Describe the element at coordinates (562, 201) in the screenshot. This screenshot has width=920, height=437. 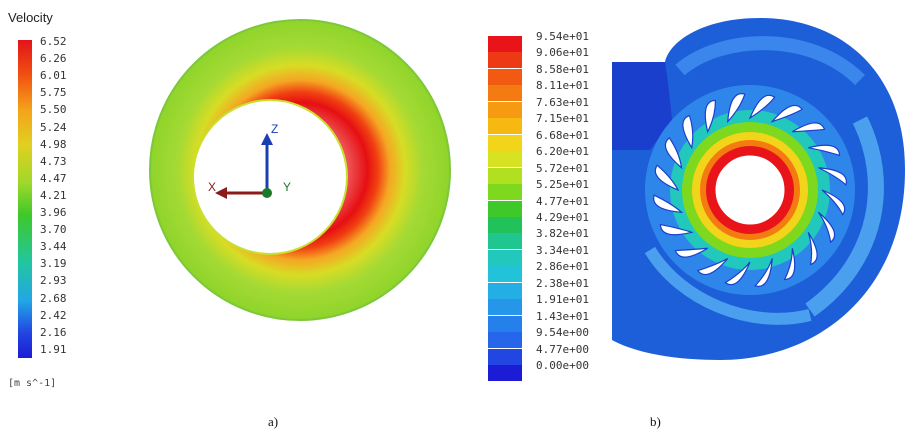
I see `colorbar-tick: 4.77e+01` at that location.